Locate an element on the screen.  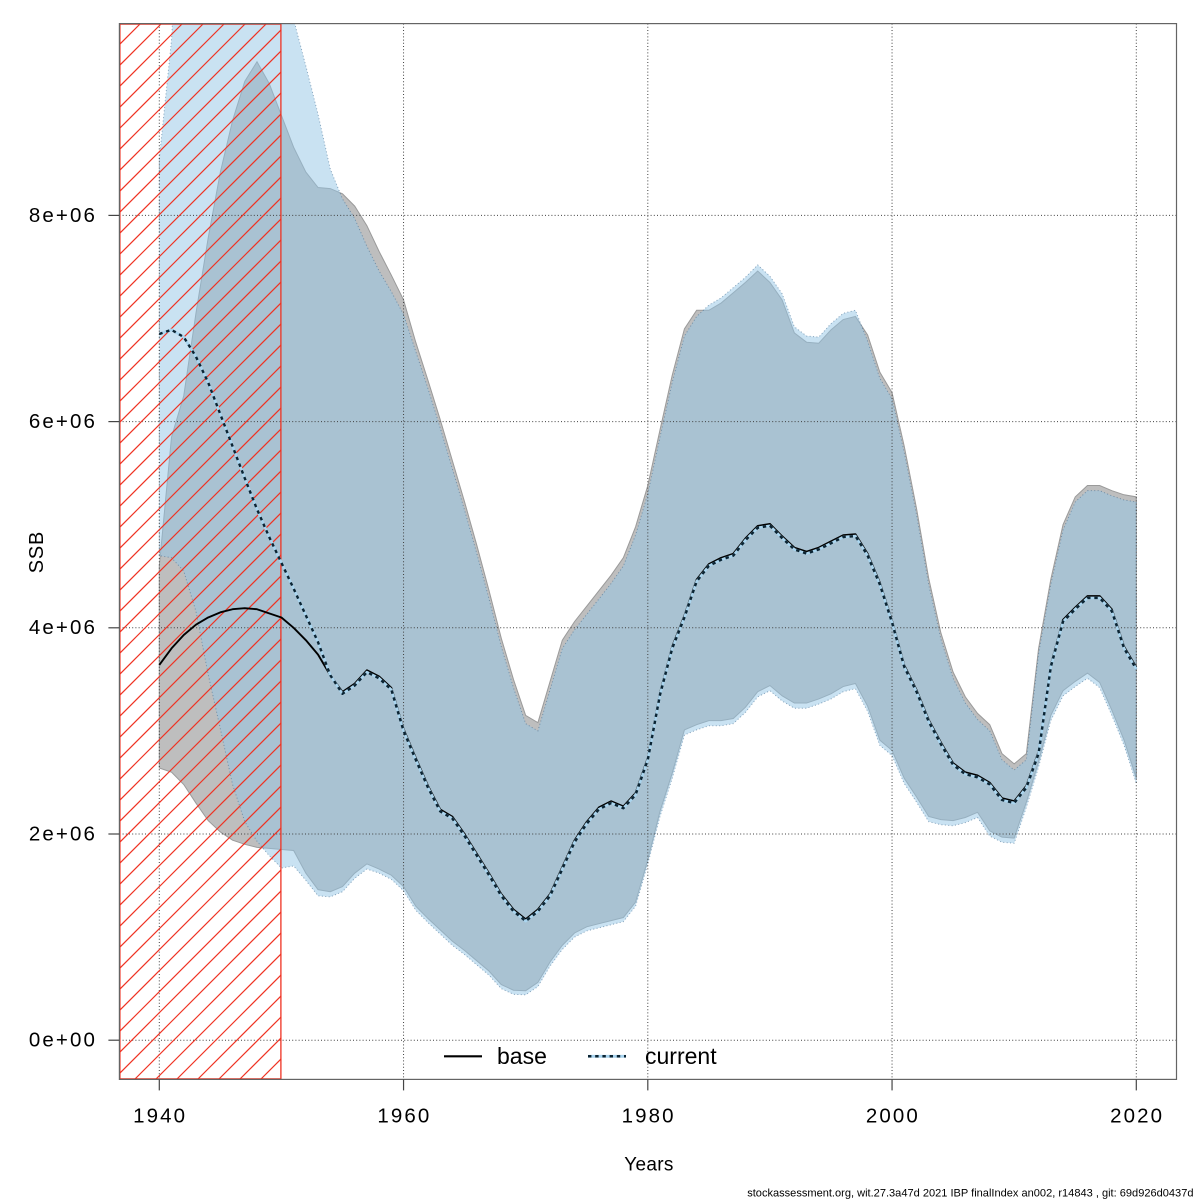
svg-text: 0e+00 is located at coordinates (63, 1040).